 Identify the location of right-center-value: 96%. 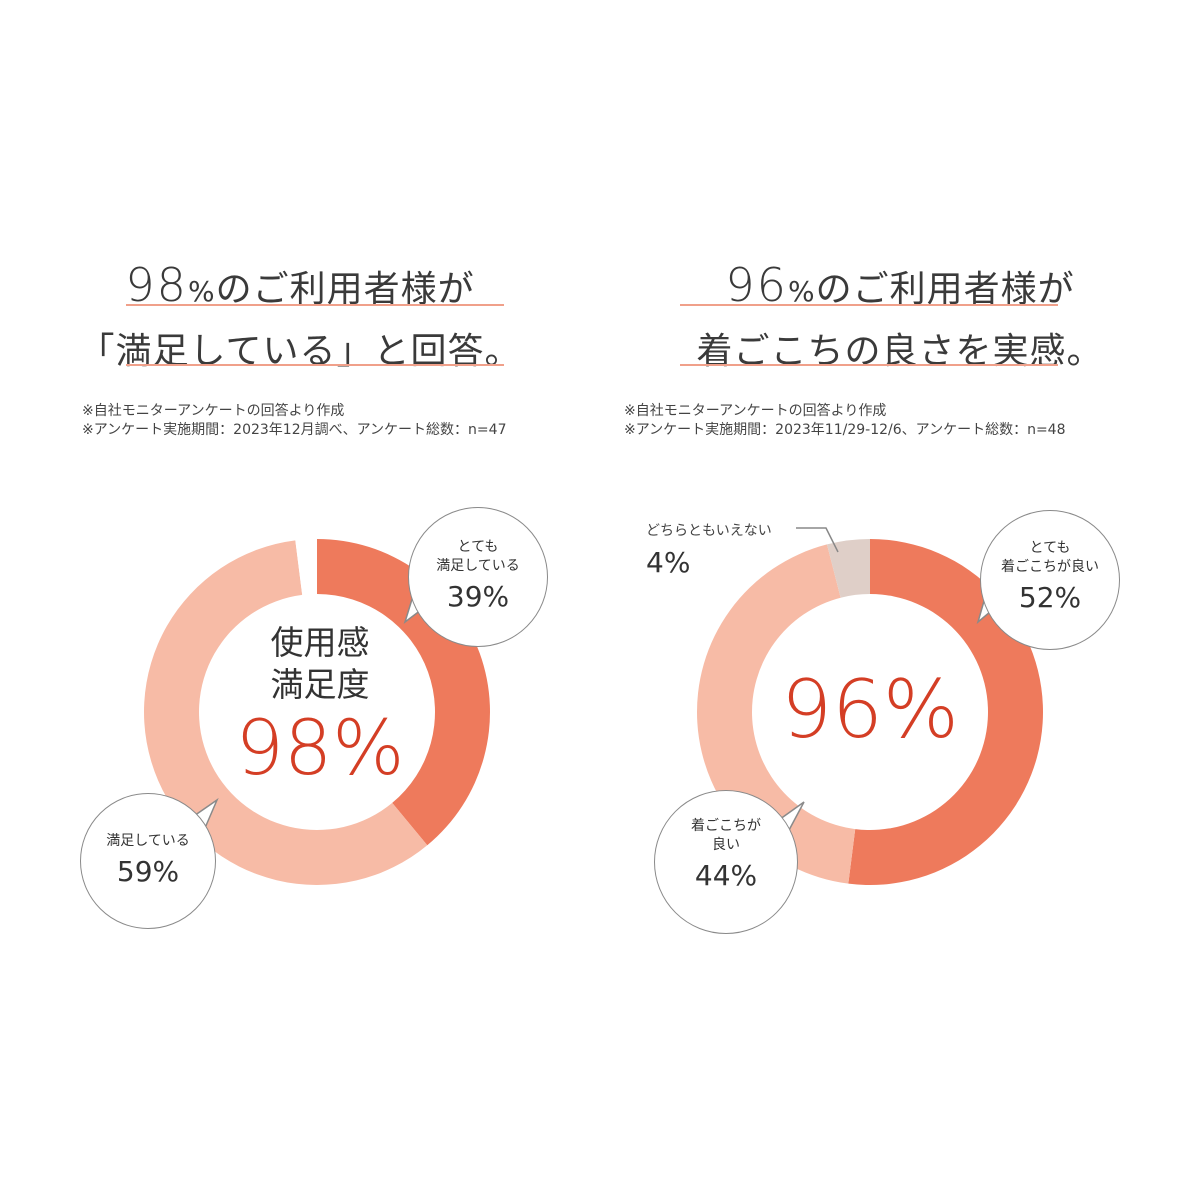
(870, 709).